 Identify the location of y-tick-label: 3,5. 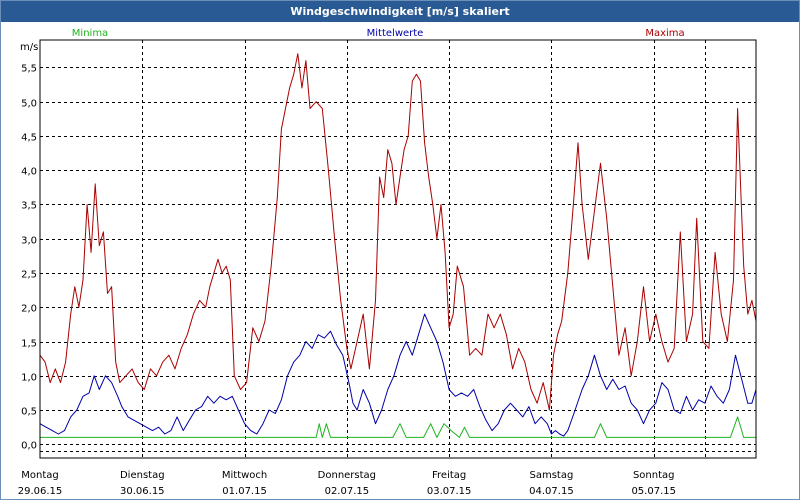
(29, 206).